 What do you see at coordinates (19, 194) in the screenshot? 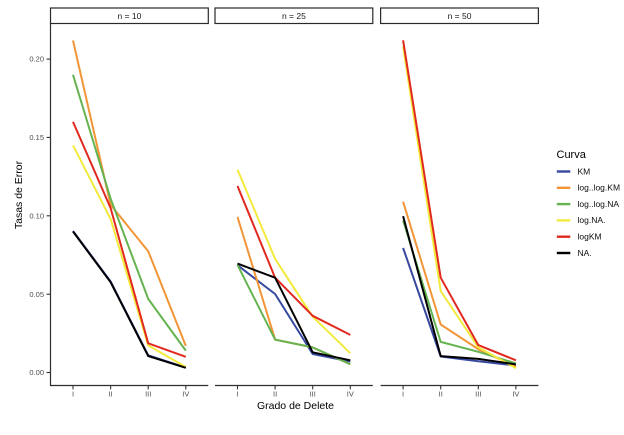
I see `svg-text: Tasas de Error` at bounding box center [19, 194].